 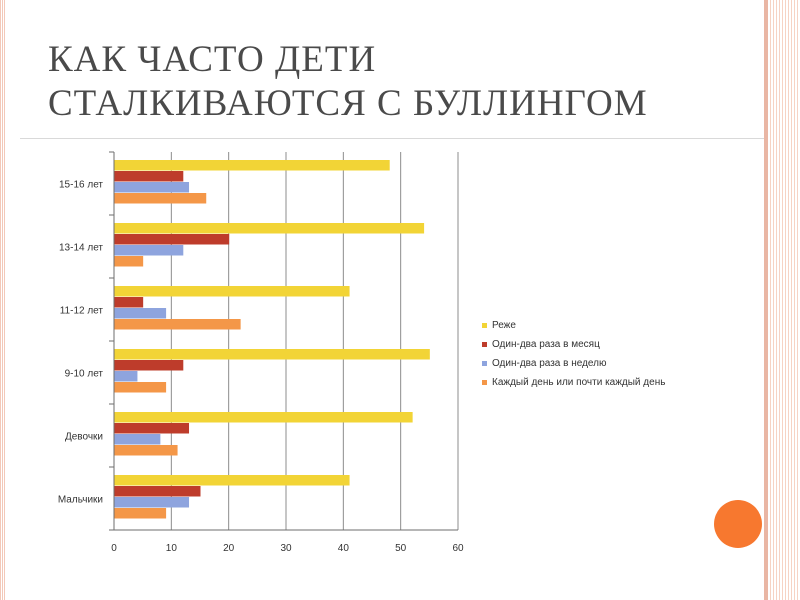 I want to click on category-label: Девочки, so click(x=84, y=437).